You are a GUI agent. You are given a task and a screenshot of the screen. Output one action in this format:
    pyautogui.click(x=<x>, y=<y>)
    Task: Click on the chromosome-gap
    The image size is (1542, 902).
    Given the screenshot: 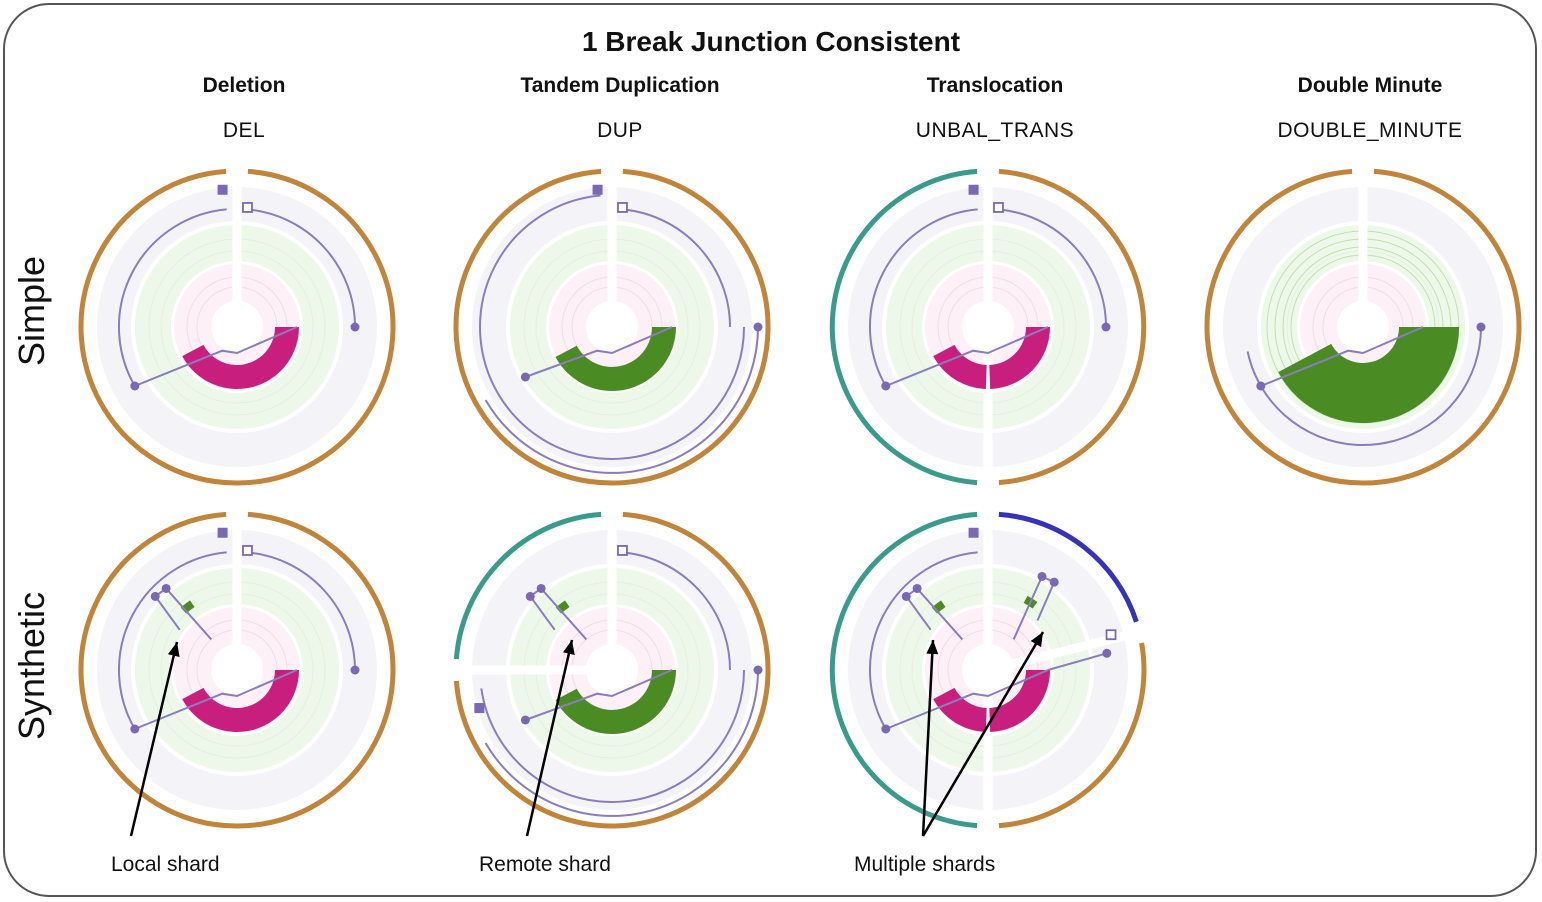 What is the action you would take?
    pyautogui.click(x=1080, y=647)
    